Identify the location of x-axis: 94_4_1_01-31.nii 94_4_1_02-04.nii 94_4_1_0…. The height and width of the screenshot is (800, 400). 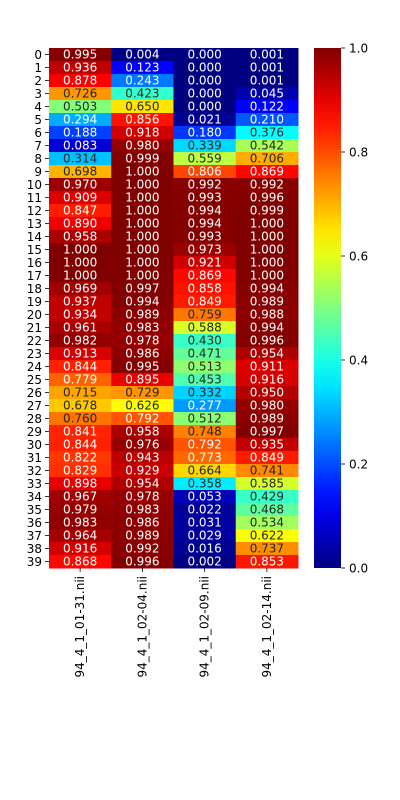
(173, 623).